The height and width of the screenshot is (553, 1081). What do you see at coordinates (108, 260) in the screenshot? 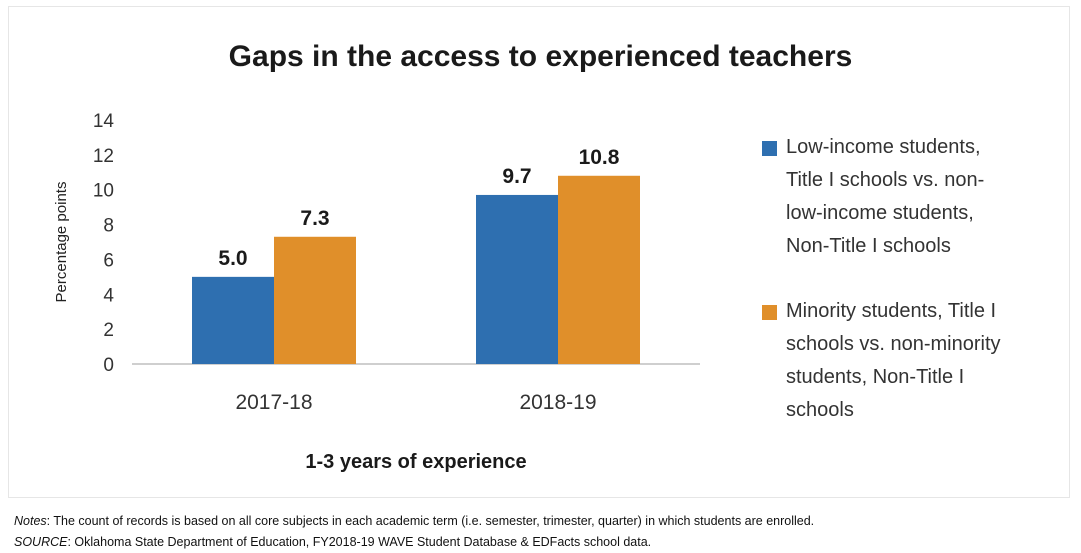
I see `y-tick-label: 6` at bounding box center [108, 260].